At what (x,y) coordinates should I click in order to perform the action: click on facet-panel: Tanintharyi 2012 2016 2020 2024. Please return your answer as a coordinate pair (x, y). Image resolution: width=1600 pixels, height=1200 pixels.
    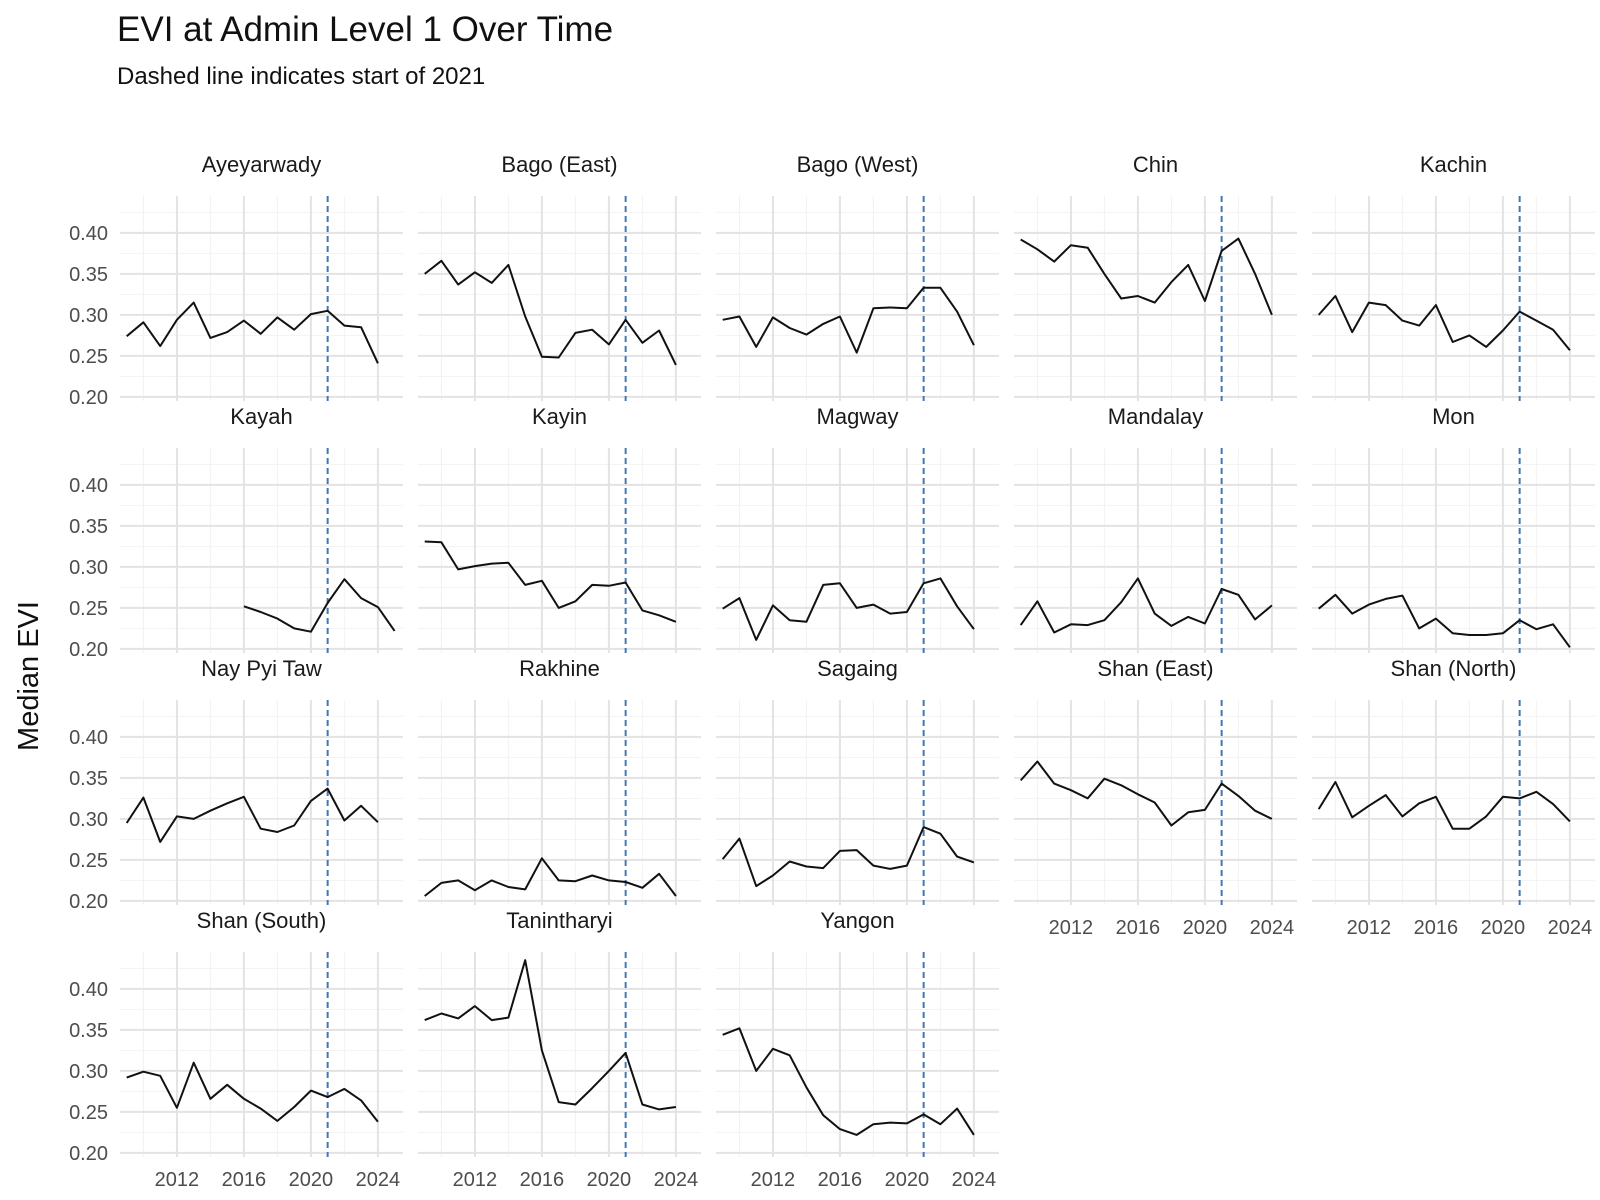
    Looking at the image, I should click on (559, 1049).